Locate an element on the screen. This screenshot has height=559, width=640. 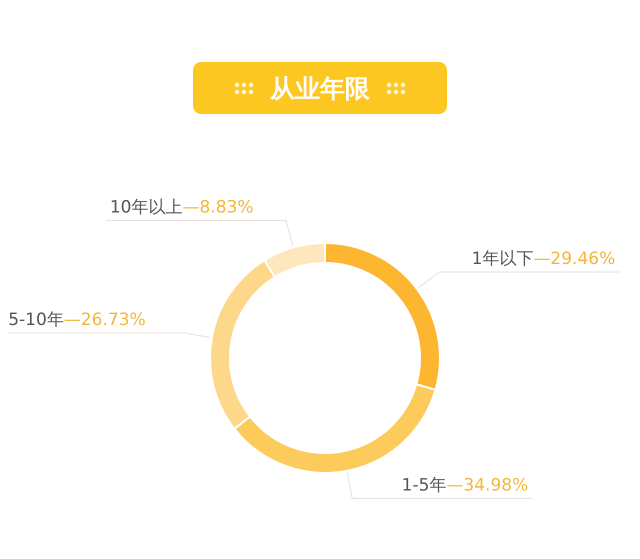
slice-label: 10年以上 is located at coordinates (146, 207).